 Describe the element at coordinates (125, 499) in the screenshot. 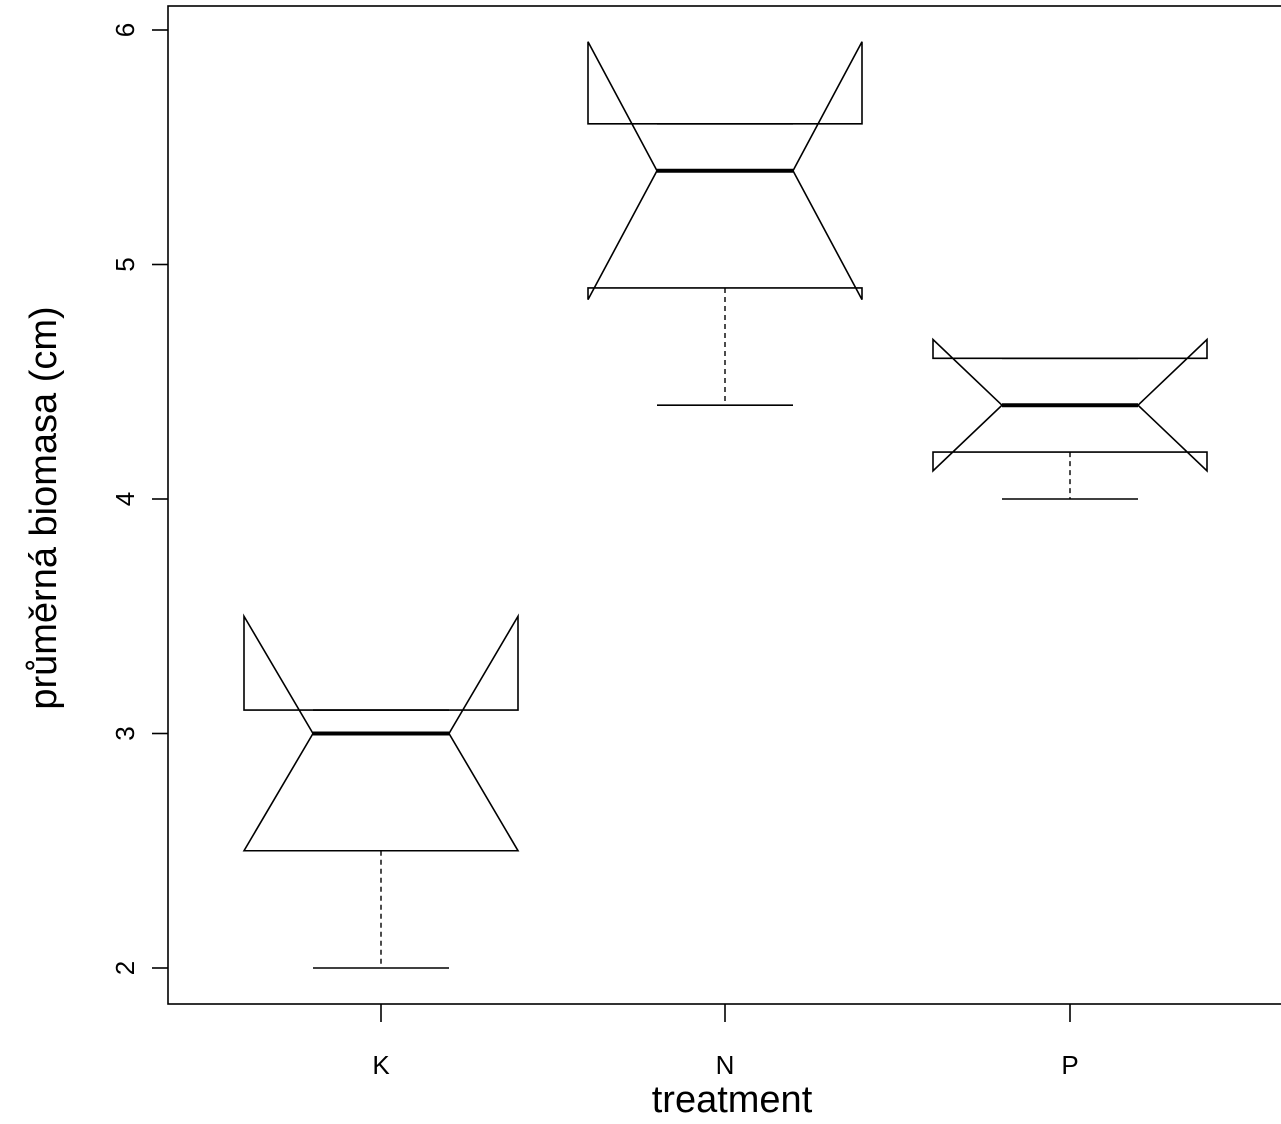

I see `y-tick-label-4: 4` at that location.